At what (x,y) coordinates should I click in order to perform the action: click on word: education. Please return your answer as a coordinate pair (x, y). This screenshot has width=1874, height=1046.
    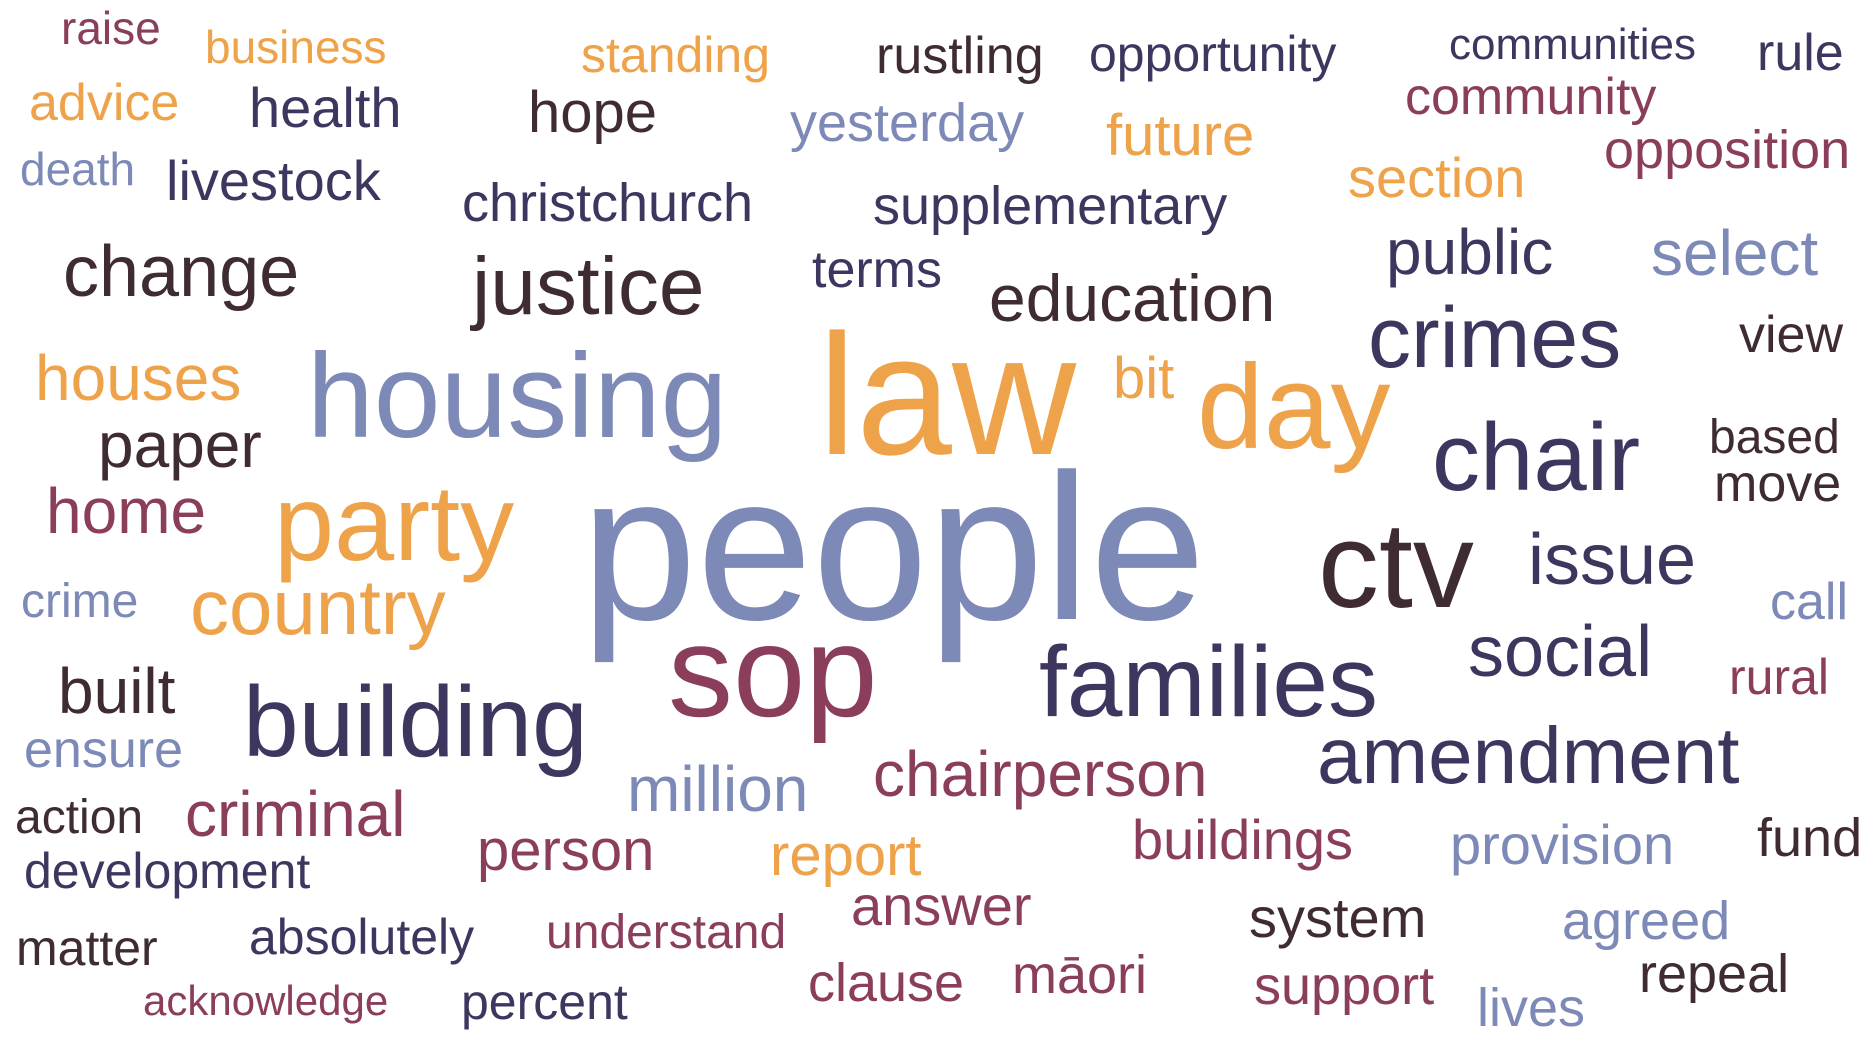
    Looking at the image, I should click on (1132, 298).